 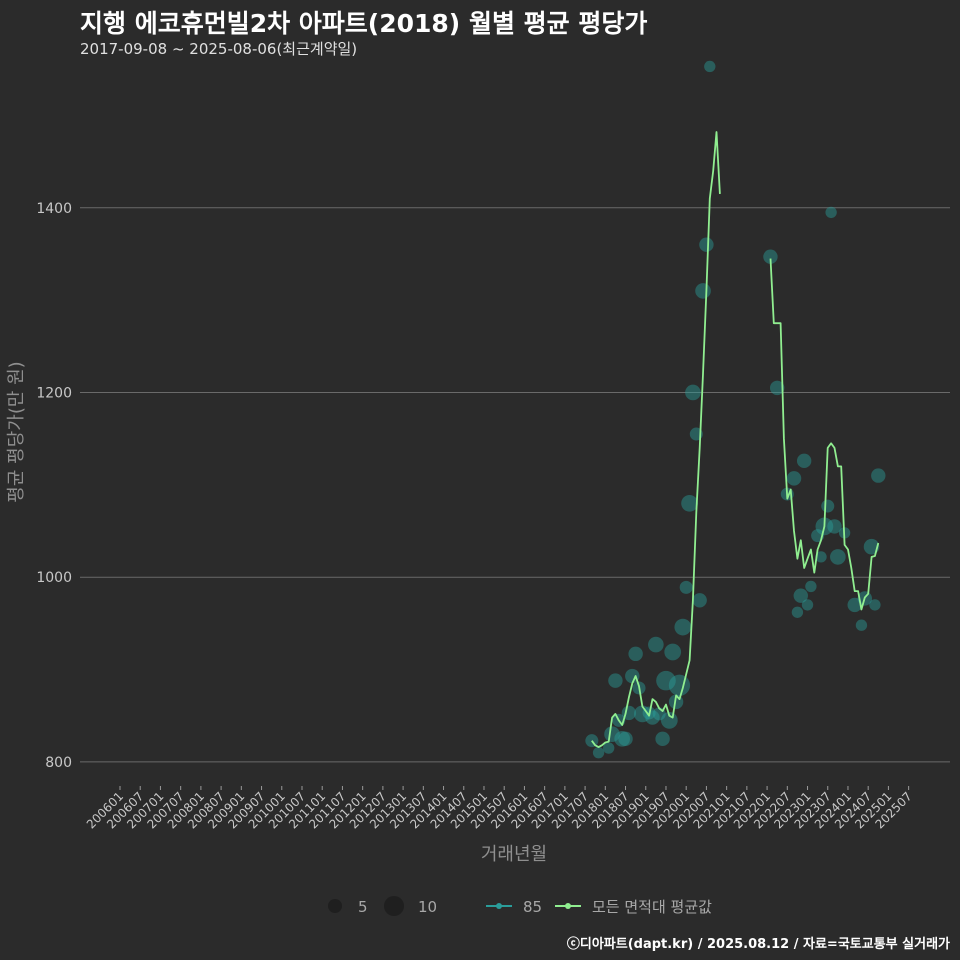 I want to click on legend-series-85-label: 85, so click(x=532, y=907).